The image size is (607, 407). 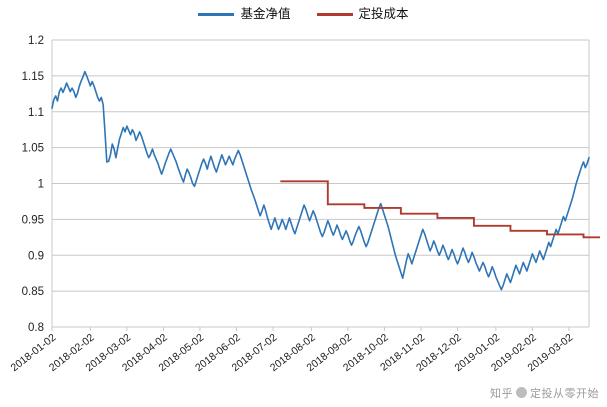 I want to click on y-axis-tick-label: 1.2, so click(x=36, y=41).